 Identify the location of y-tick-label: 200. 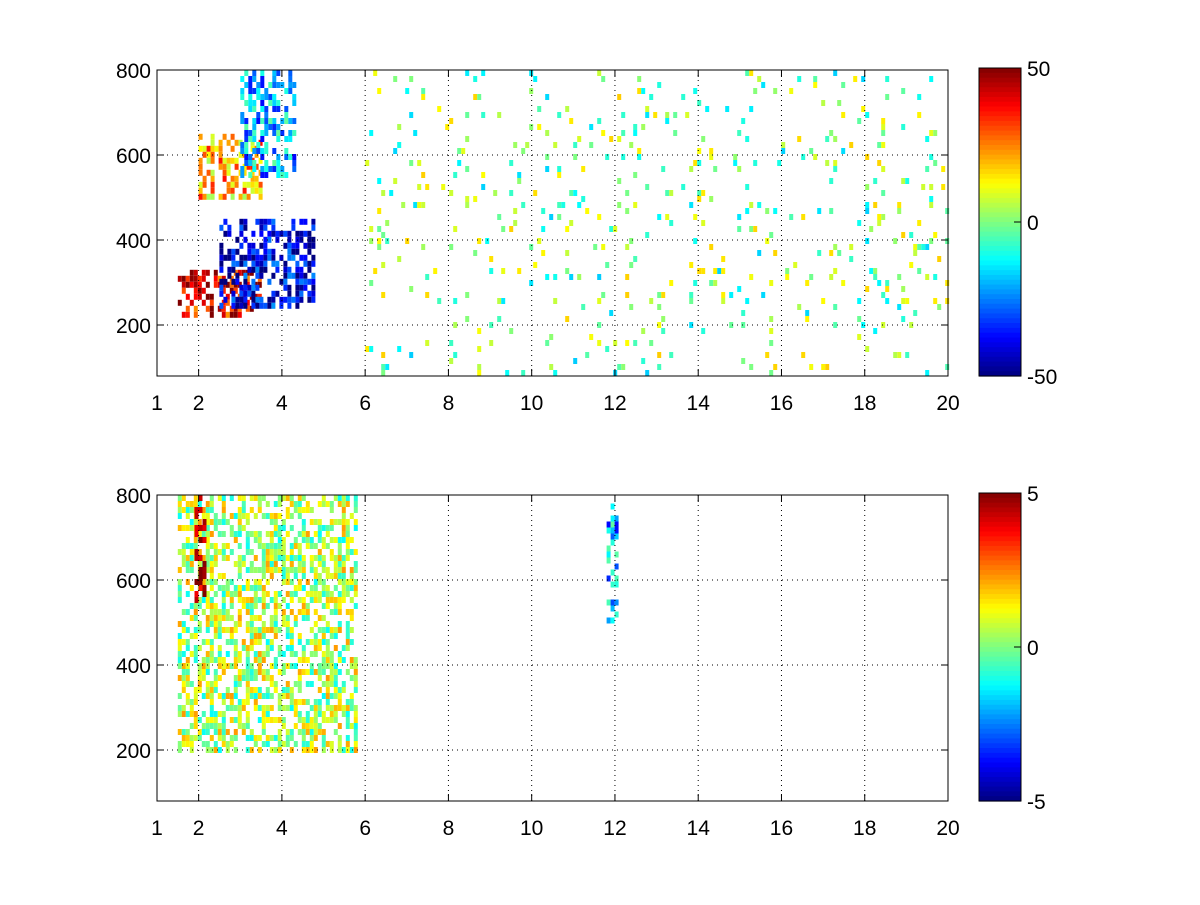
(133, 326).